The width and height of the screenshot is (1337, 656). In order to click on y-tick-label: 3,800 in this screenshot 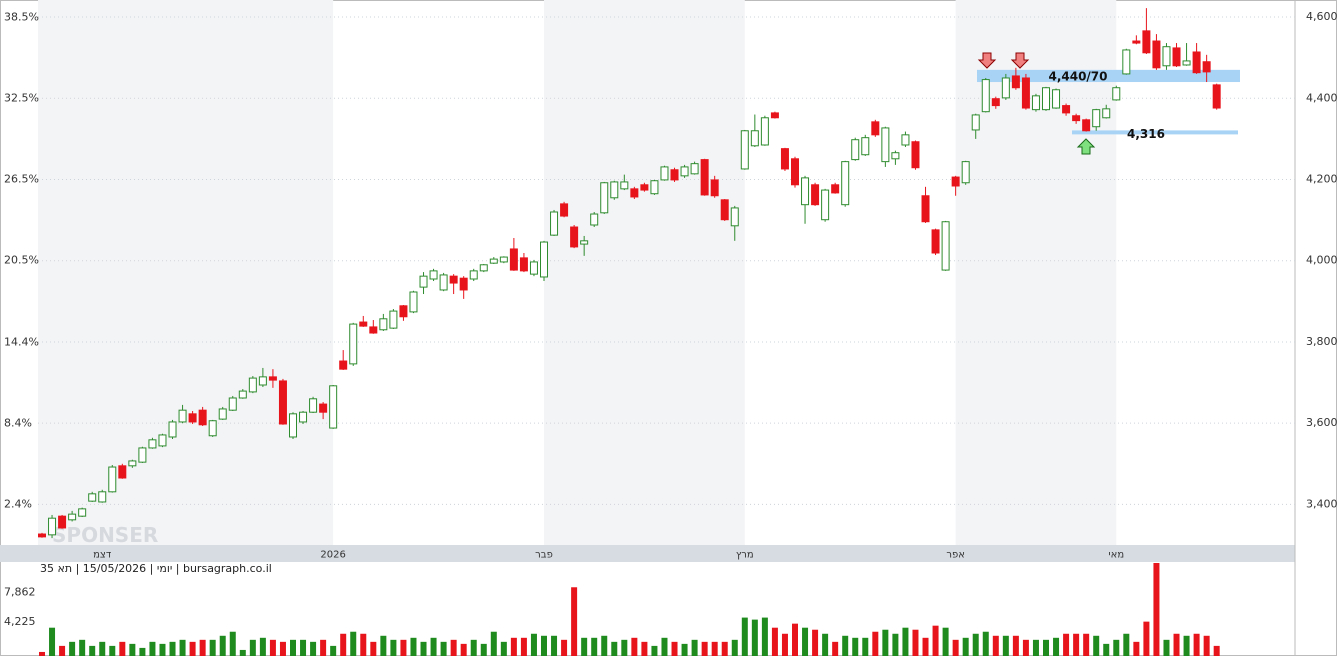, I will do `click(1321, 341)`.